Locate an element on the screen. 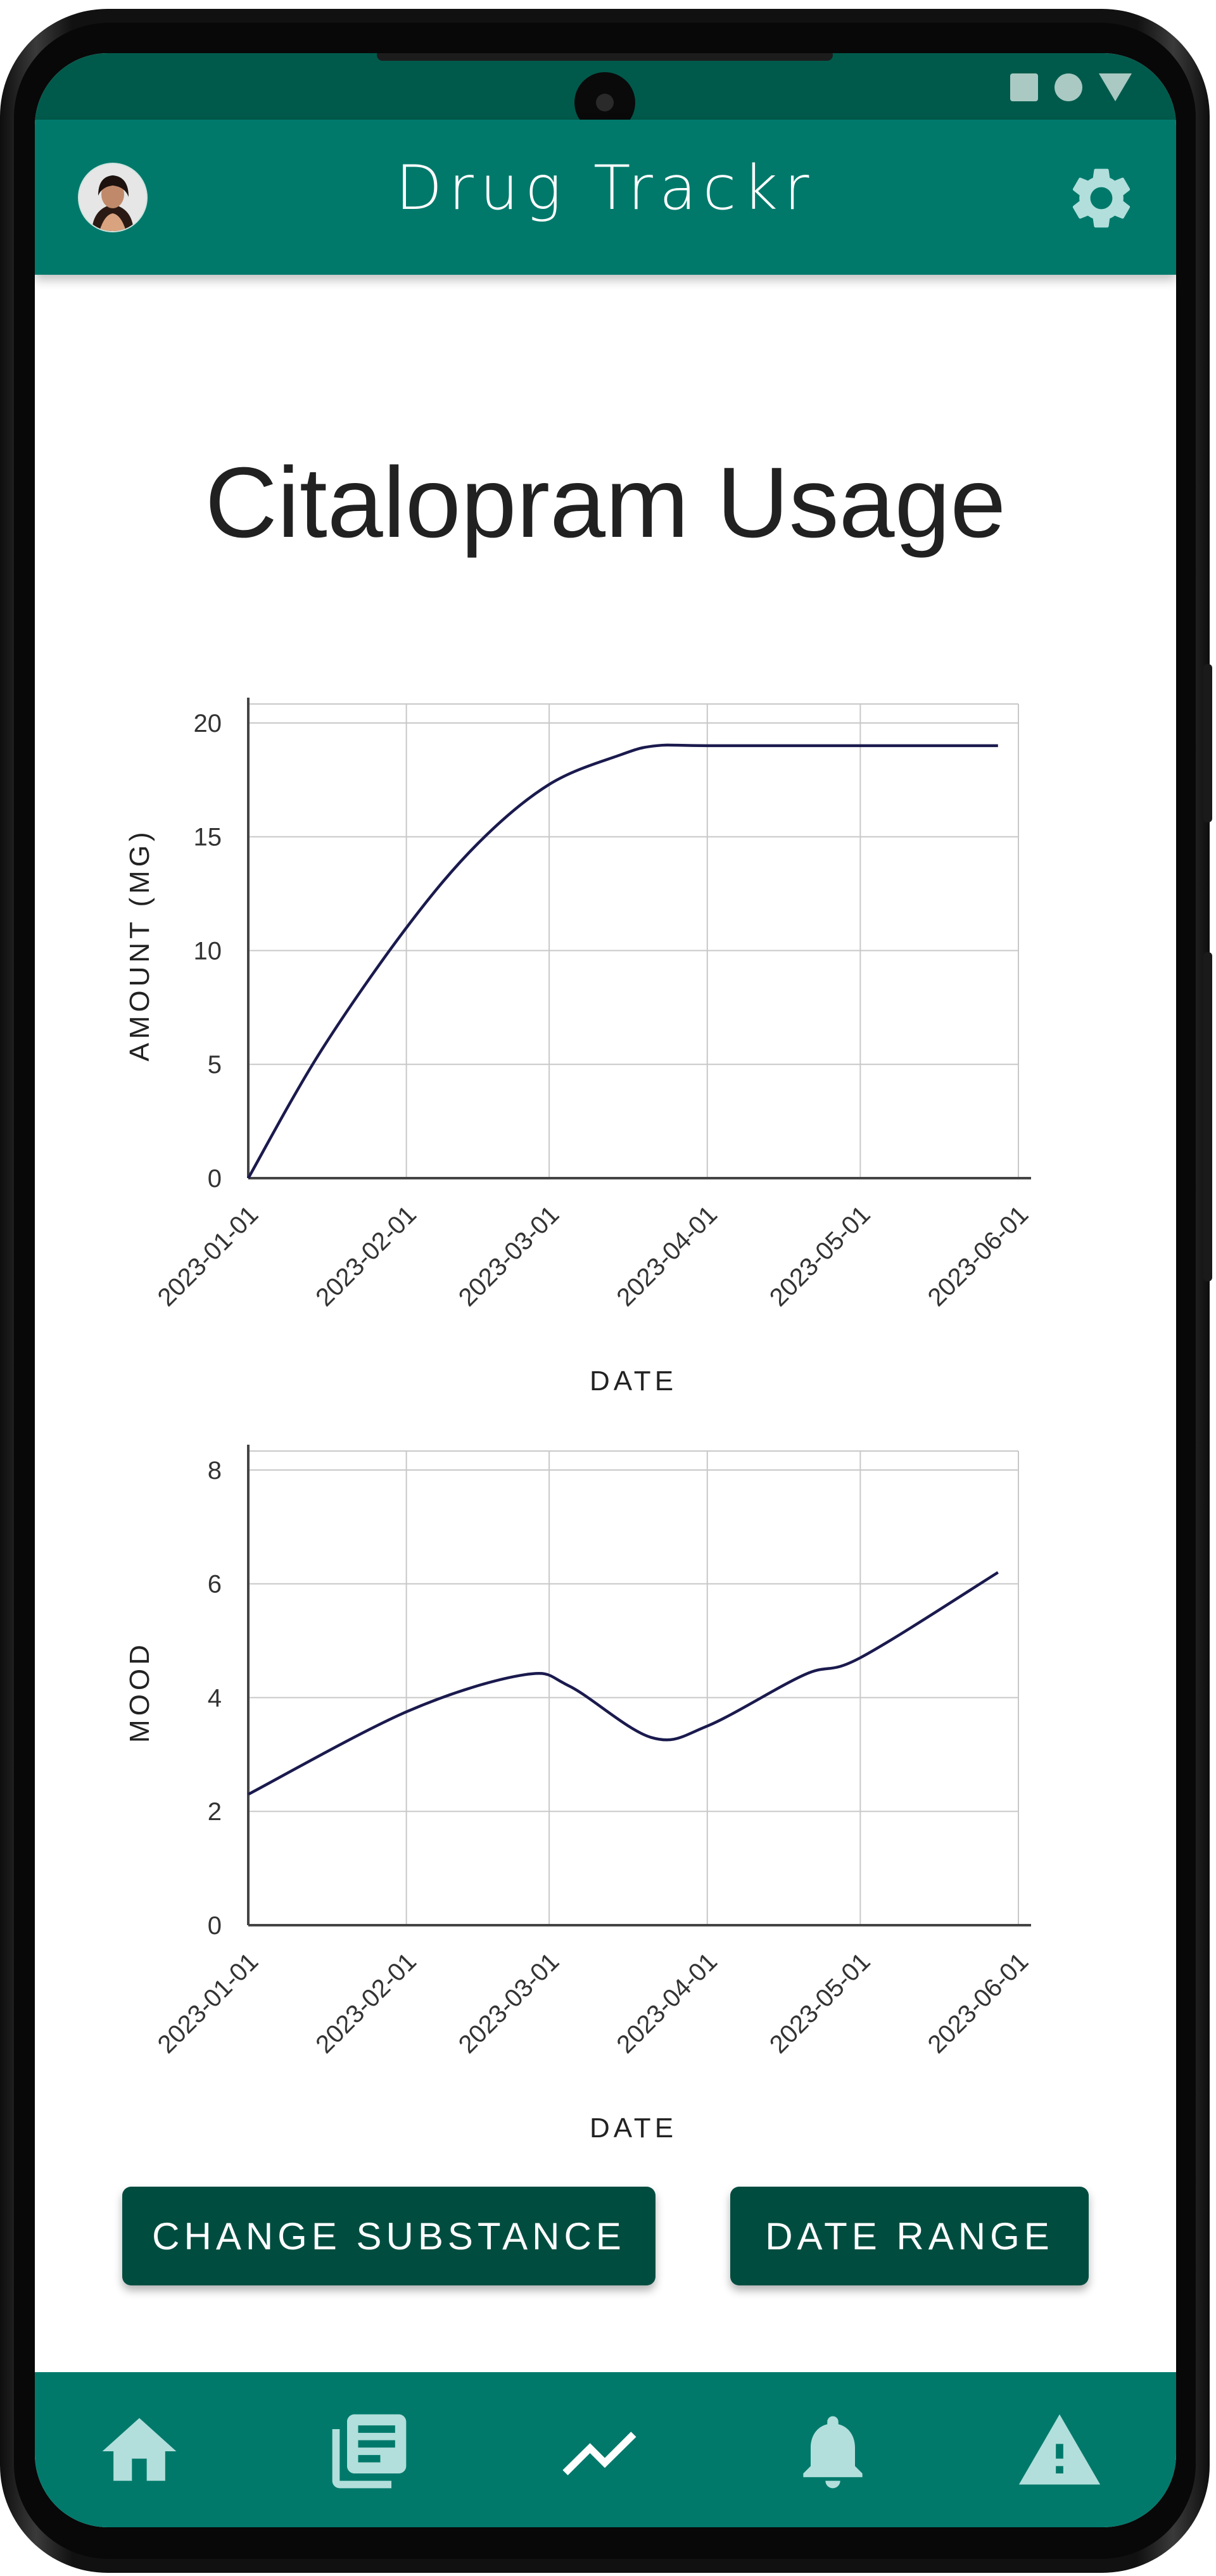  y-tick-label: 20 is located at coordinates (208, 724).